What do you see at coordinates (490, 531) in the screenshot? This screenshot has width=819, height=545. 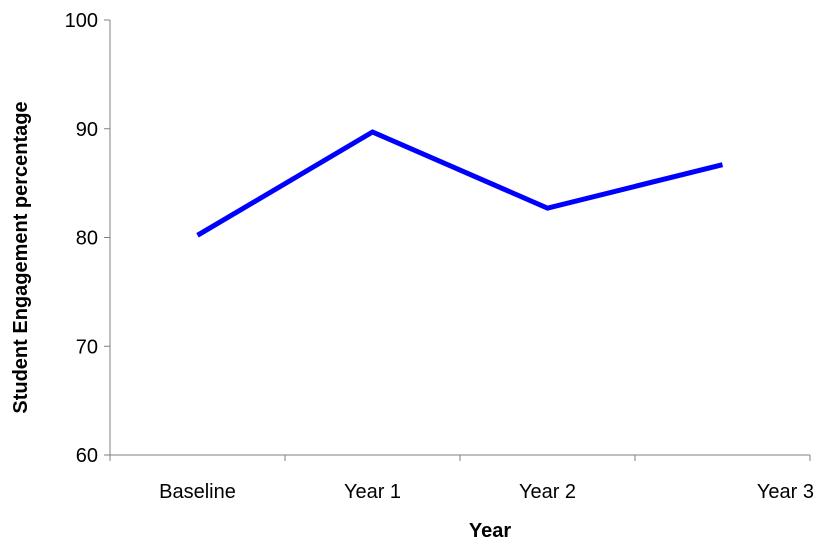 I see `x-axis-title: Year` at bounding box center [490, 531].